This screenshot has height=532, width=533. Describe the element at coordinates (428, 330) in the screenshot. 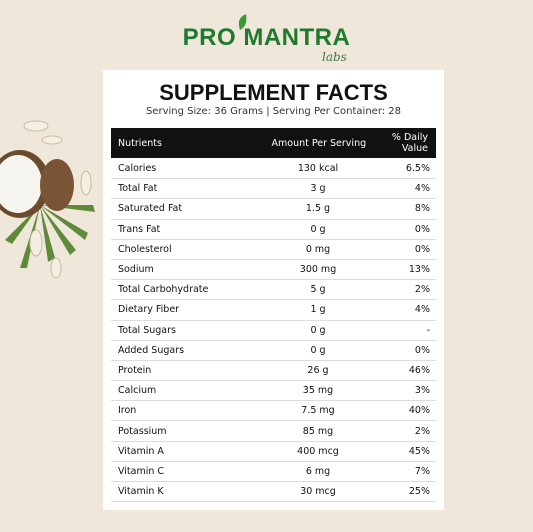

I see `table-cell: -` at that location.